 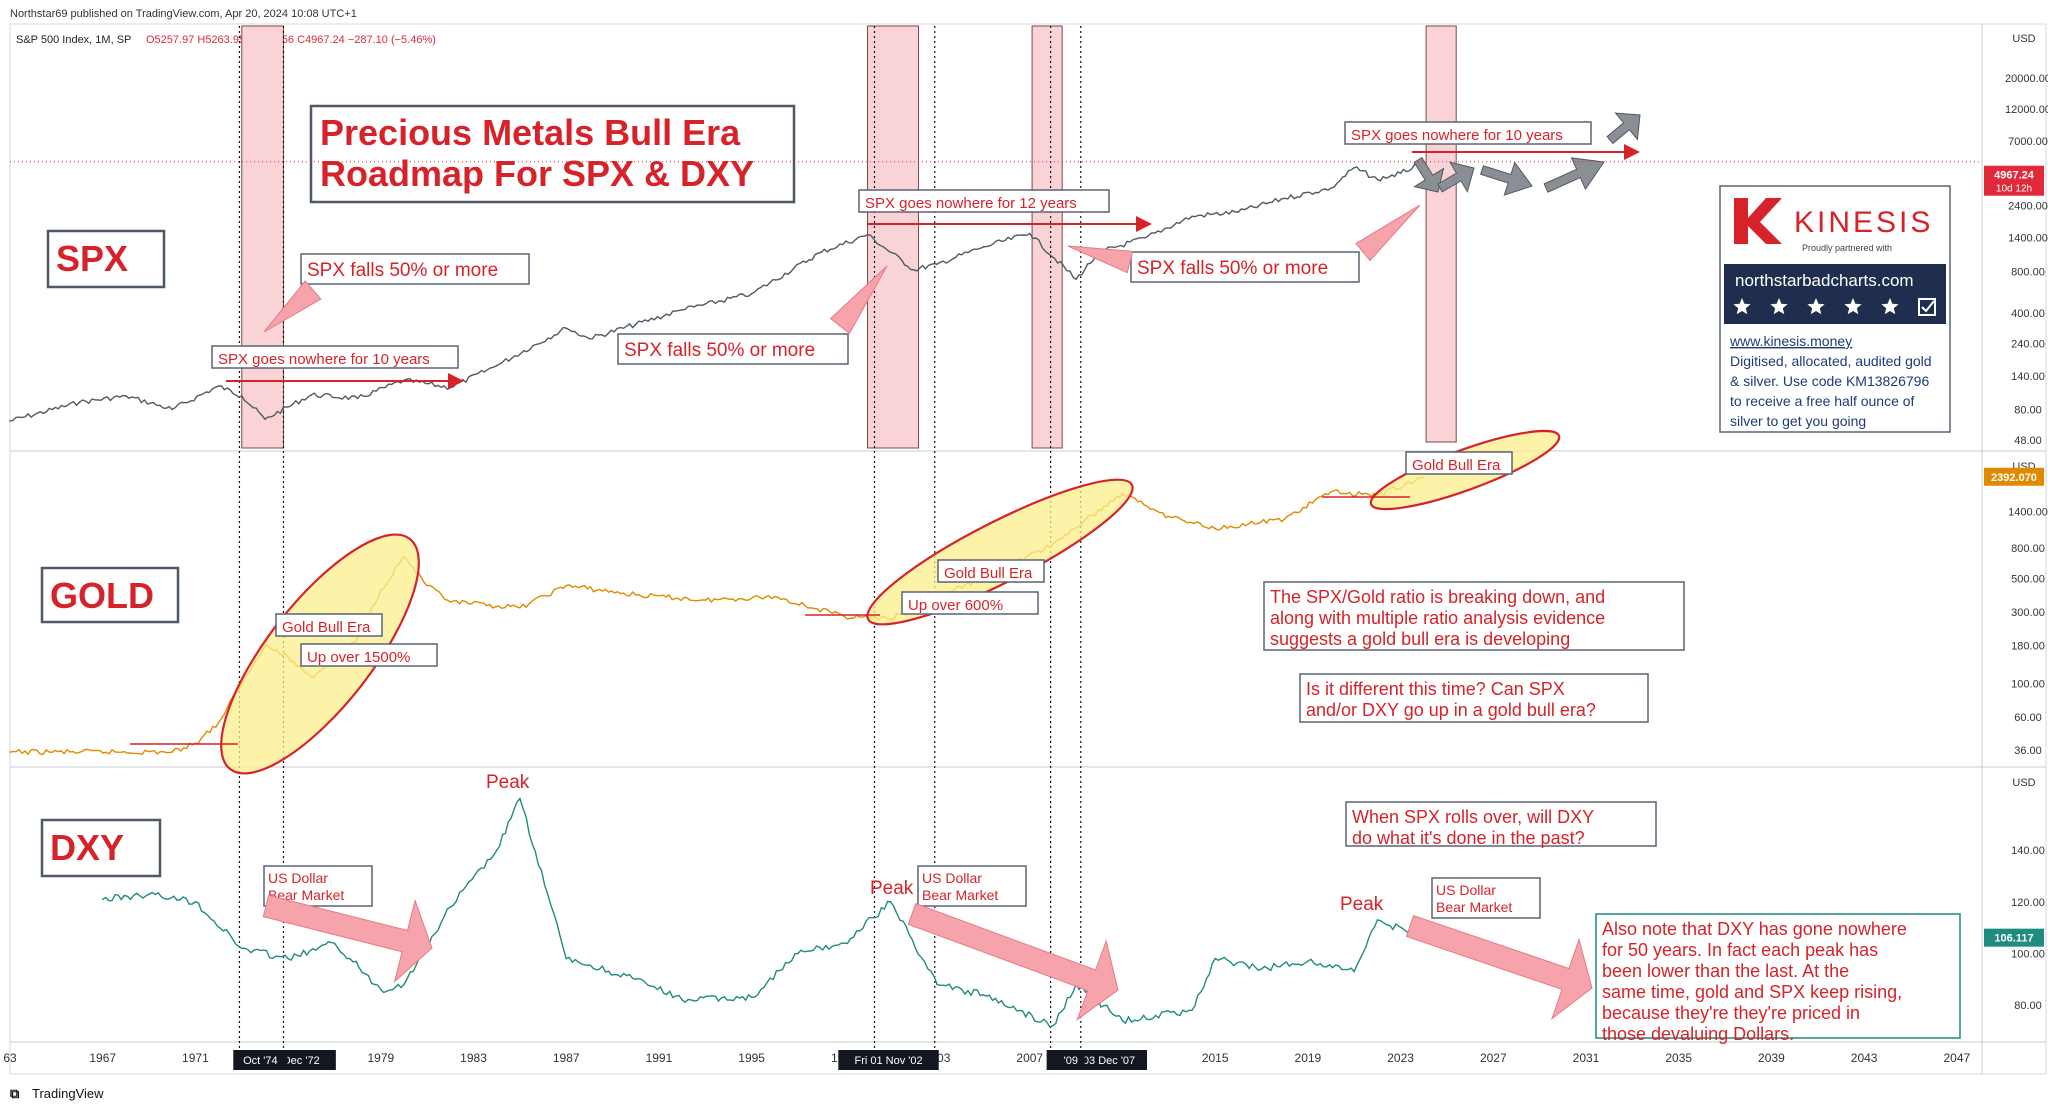 What do you see at coordinates (1928, 306) in the screenshot?
I see `check-icon` at bounding box center [1928, 306].